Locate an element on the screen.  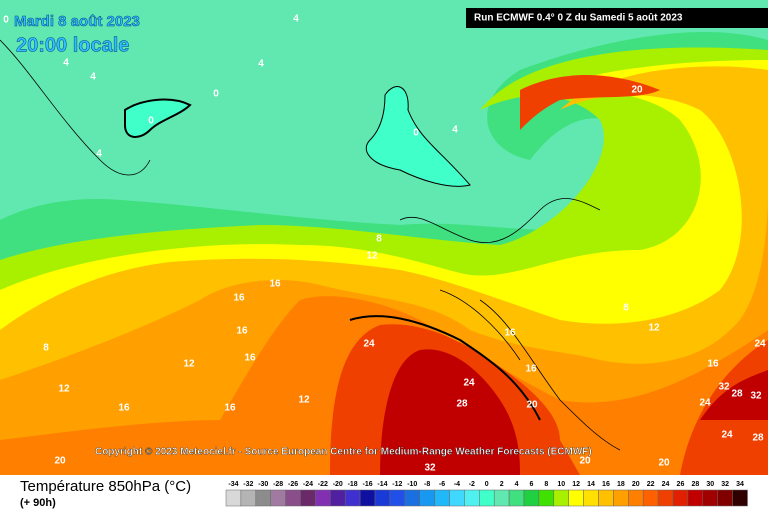
scale-label: 18 is located at coordinates (621, 484).